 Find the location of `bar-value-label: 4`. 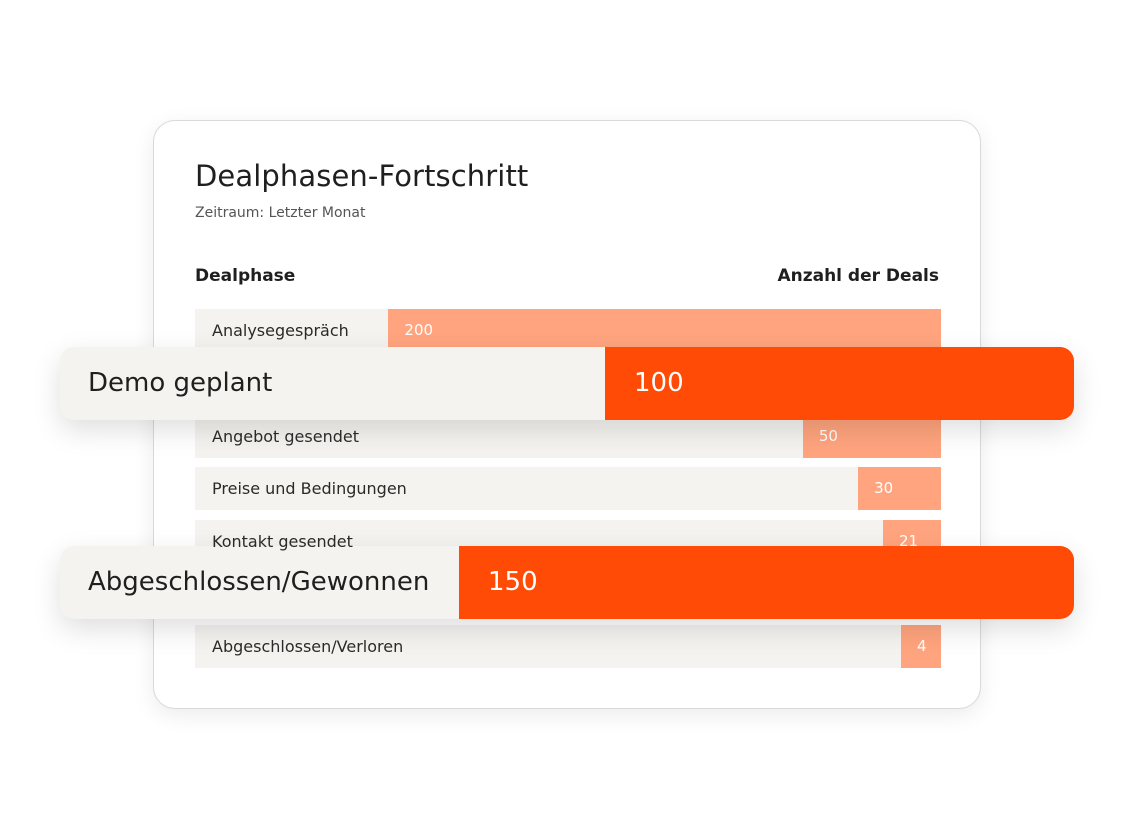

bar-value-label: 4 is located at coordinates (922, 646).